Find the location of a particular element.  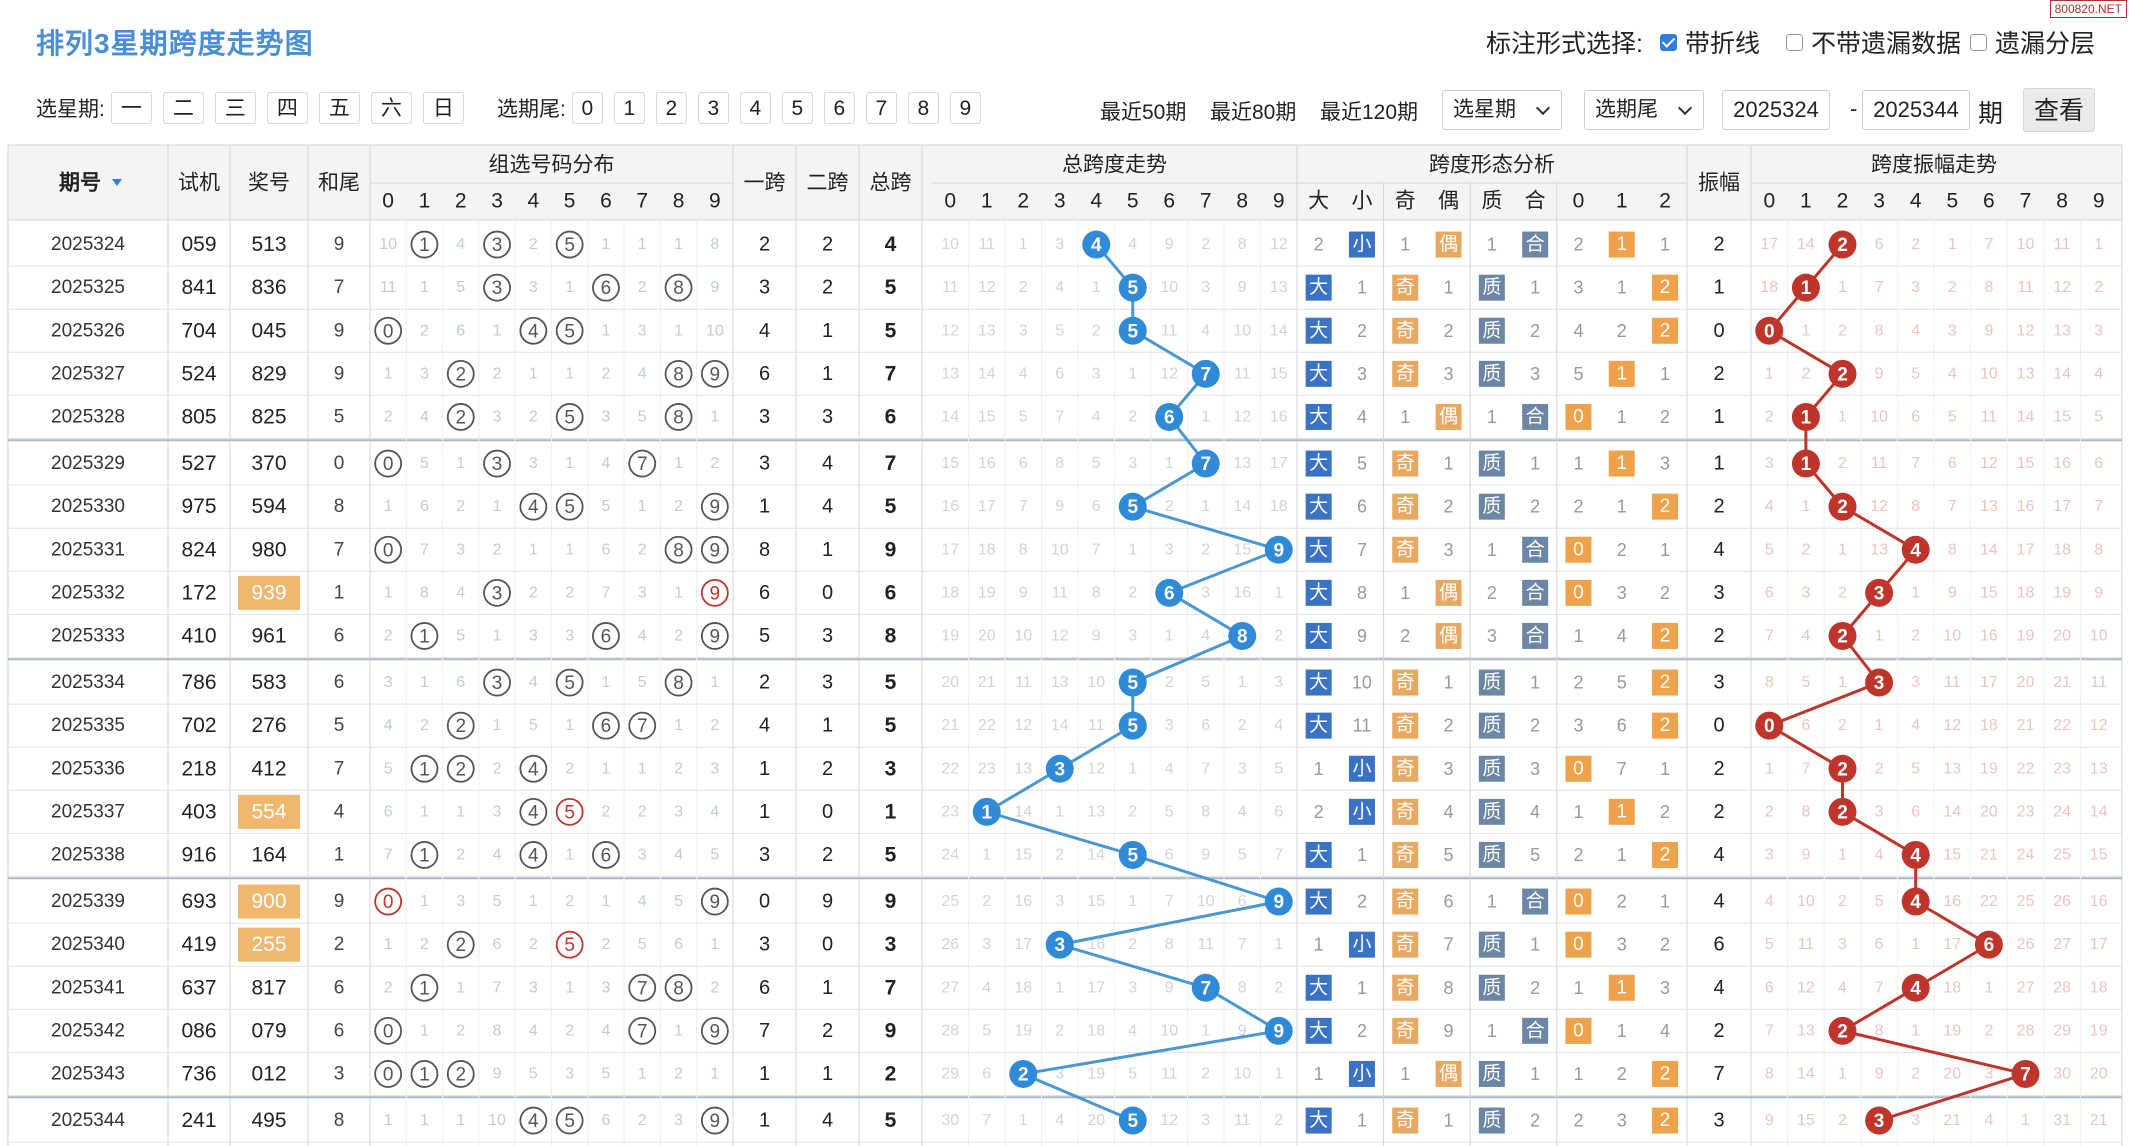

span-point-label: 7 is located at coordinates (1205, 374).